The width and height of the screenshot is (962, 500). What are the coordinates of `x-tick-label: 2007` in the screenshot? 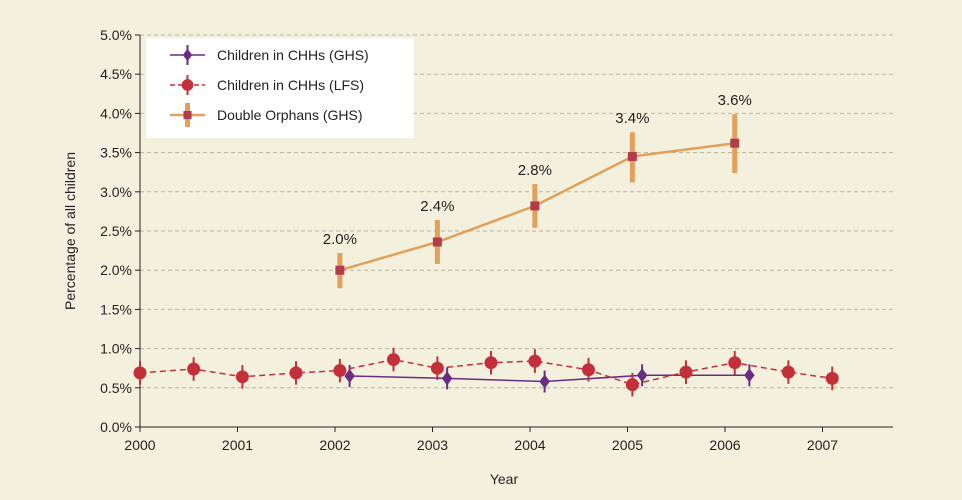 It's located at (822, 445).